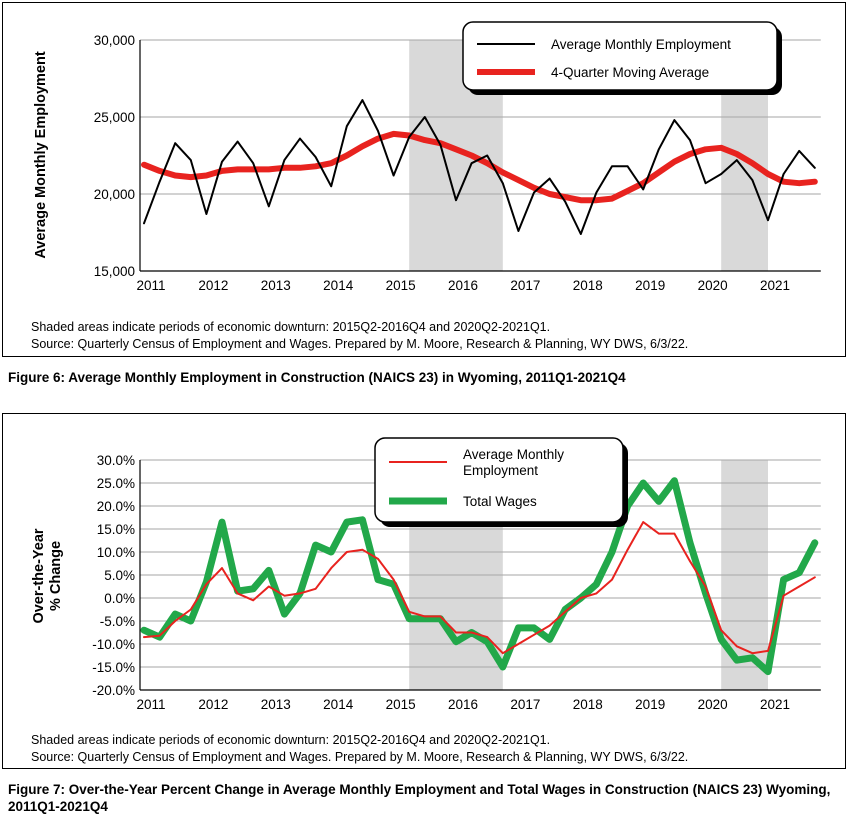 This screenshot has height=823, width=850. What do you see at coordinates (401, 285) in the screenshot?
I see `x-tick-label: 2015` at bounding box center [401, 285].